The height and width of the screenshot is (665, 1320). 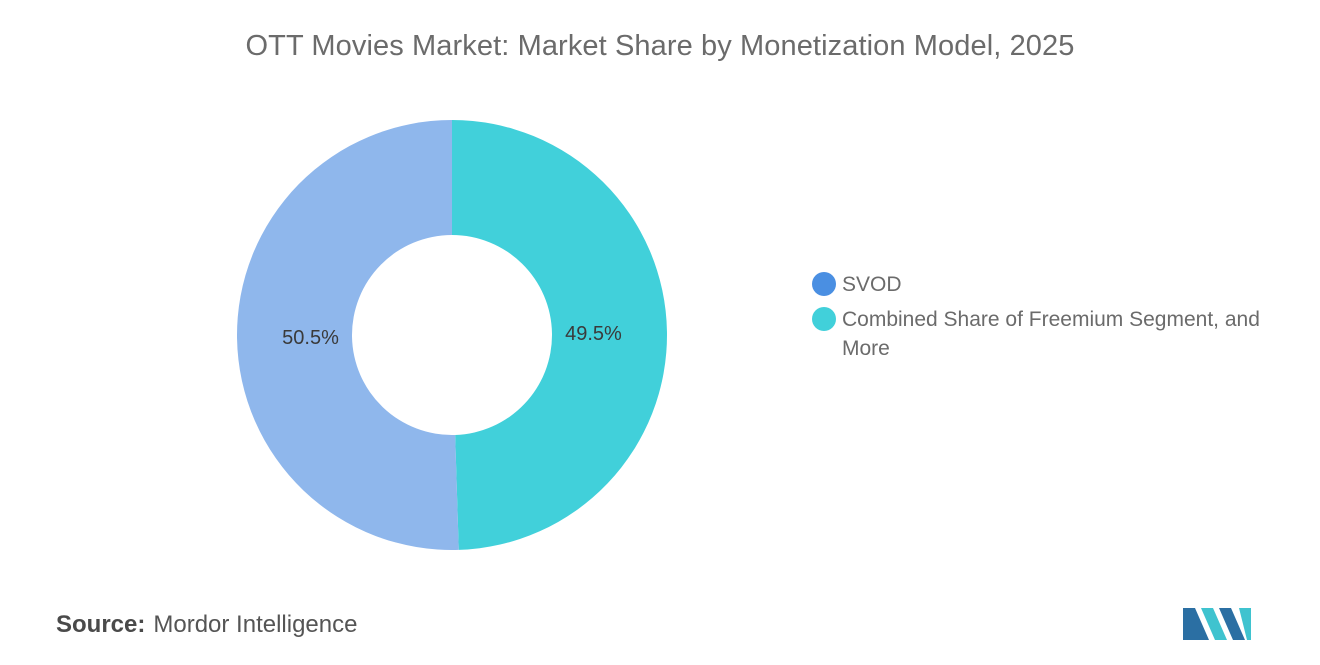 What do you see at coordinates (101, 624) in the screenshot?
I see `source-prefix: Source:` at bounding box center [101, 624].